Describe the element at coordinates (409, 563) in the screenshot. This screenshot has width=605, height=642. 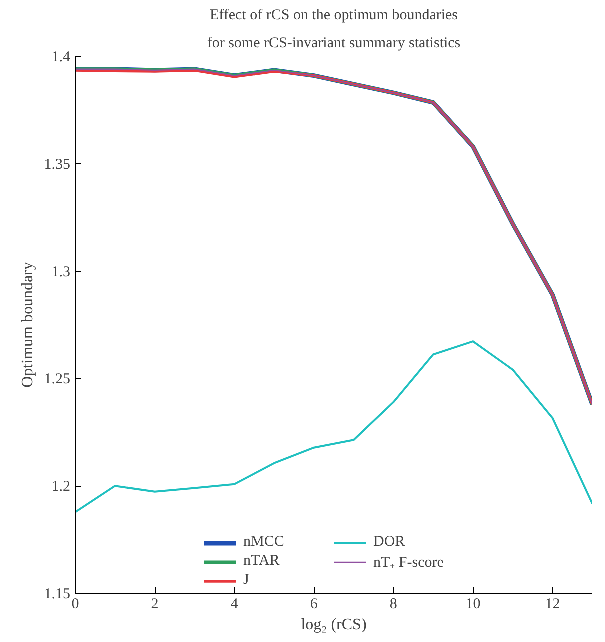
I see `legend-label: nT₊ F-score` at that location.